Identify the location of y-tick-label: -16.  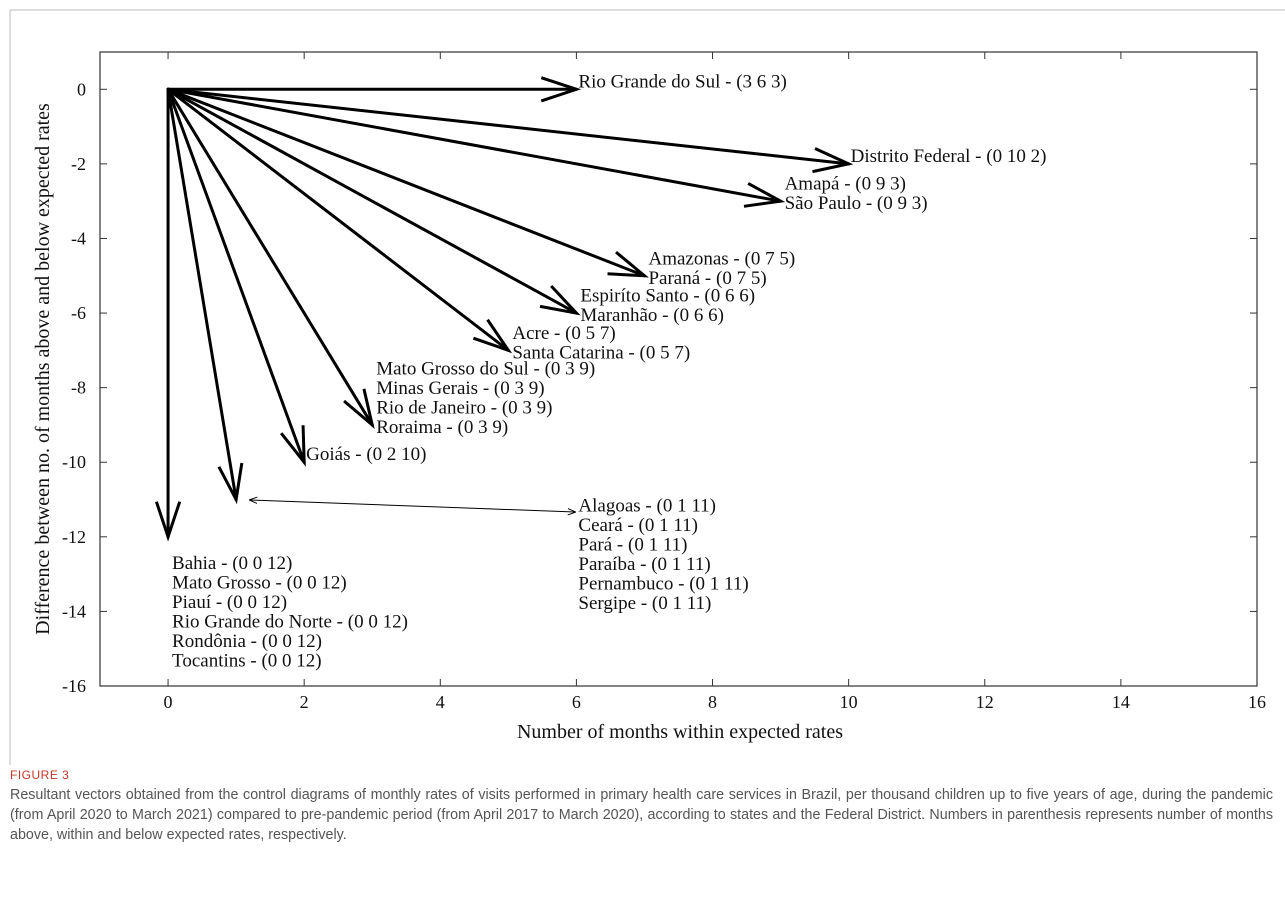
(74, 686).